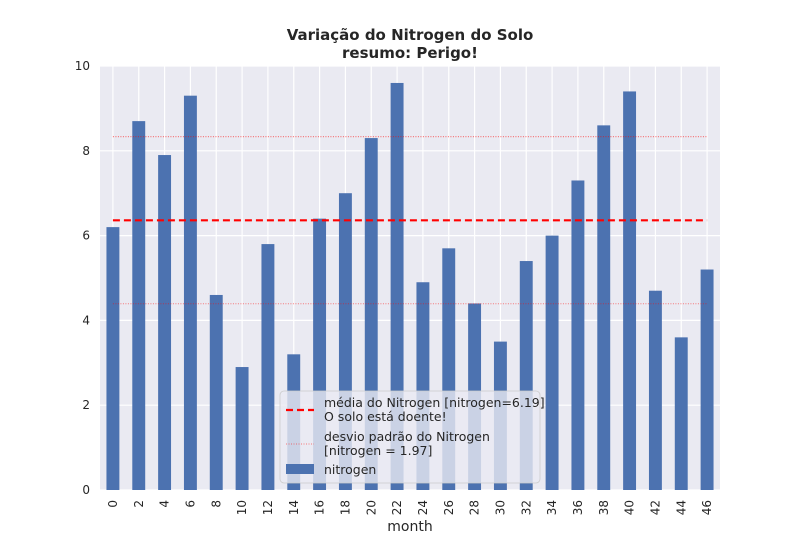 The image size is (800, 550). Describe the element at coordinates (320, 507) in the screenshot. I see `x-tick-label: 16` at that location.